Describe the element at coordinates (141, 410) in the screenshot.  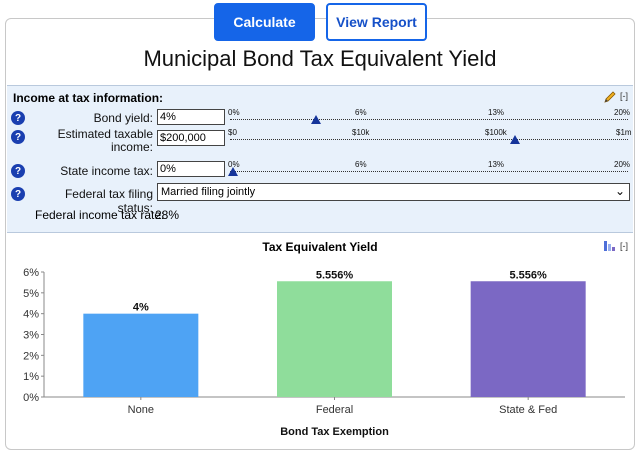
I see `x-tick-label: None` at that location.